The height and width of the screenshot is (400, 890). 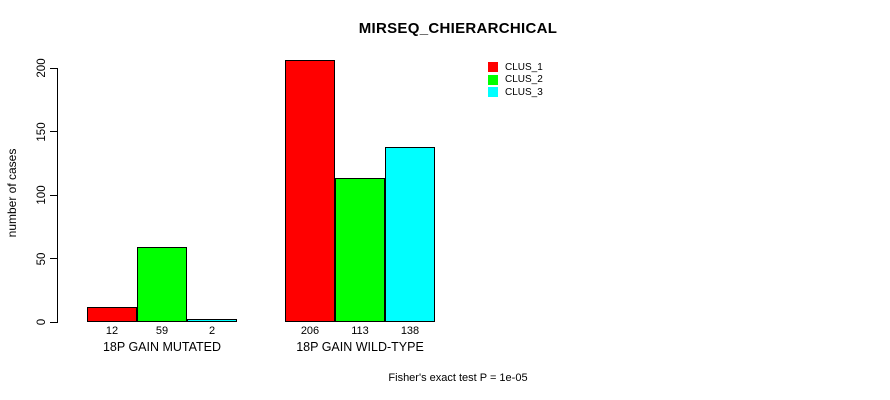 What do you see at coordinates (458, 28) in the screenshot?
I see `chart-title: MIRSEQ_CHIERARCHICAL` at bounding box center [458, 28].